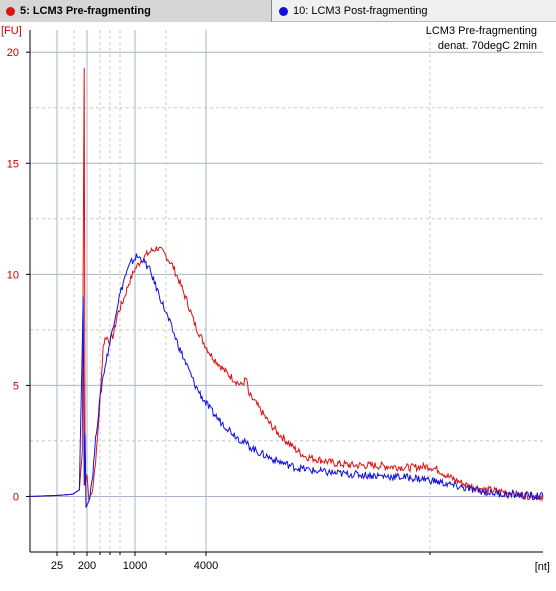 This screenshot has width=556, height=591. I want to click on y-tick-label: 15, so click(13, 164).